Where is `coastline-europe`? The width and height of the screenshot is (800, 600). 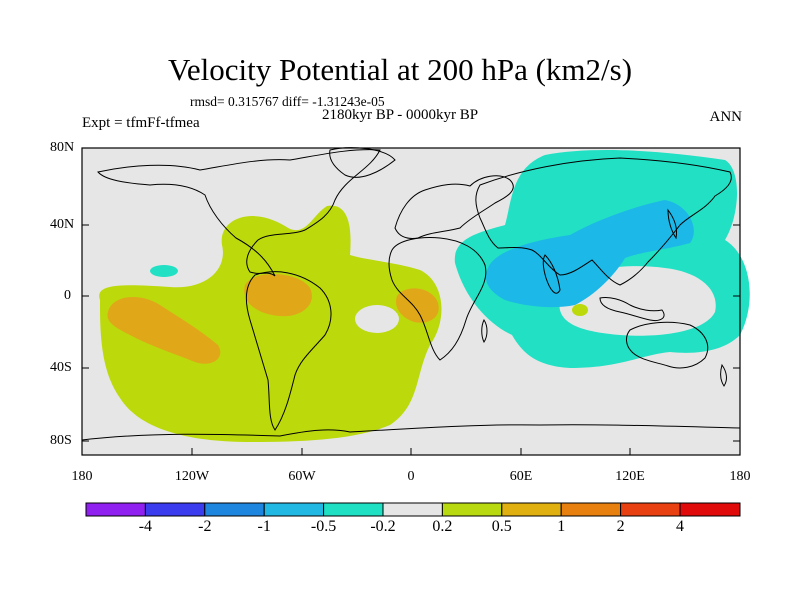 coastline-europe is located at coordinates (454, 207).